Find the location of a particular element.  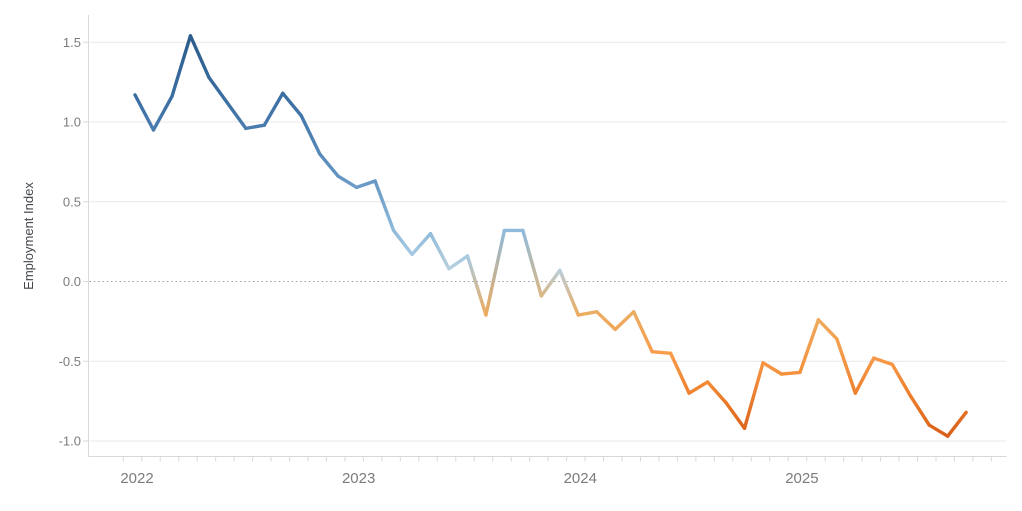

x-tick-label: 2022 is located at coordinates (136, 478).